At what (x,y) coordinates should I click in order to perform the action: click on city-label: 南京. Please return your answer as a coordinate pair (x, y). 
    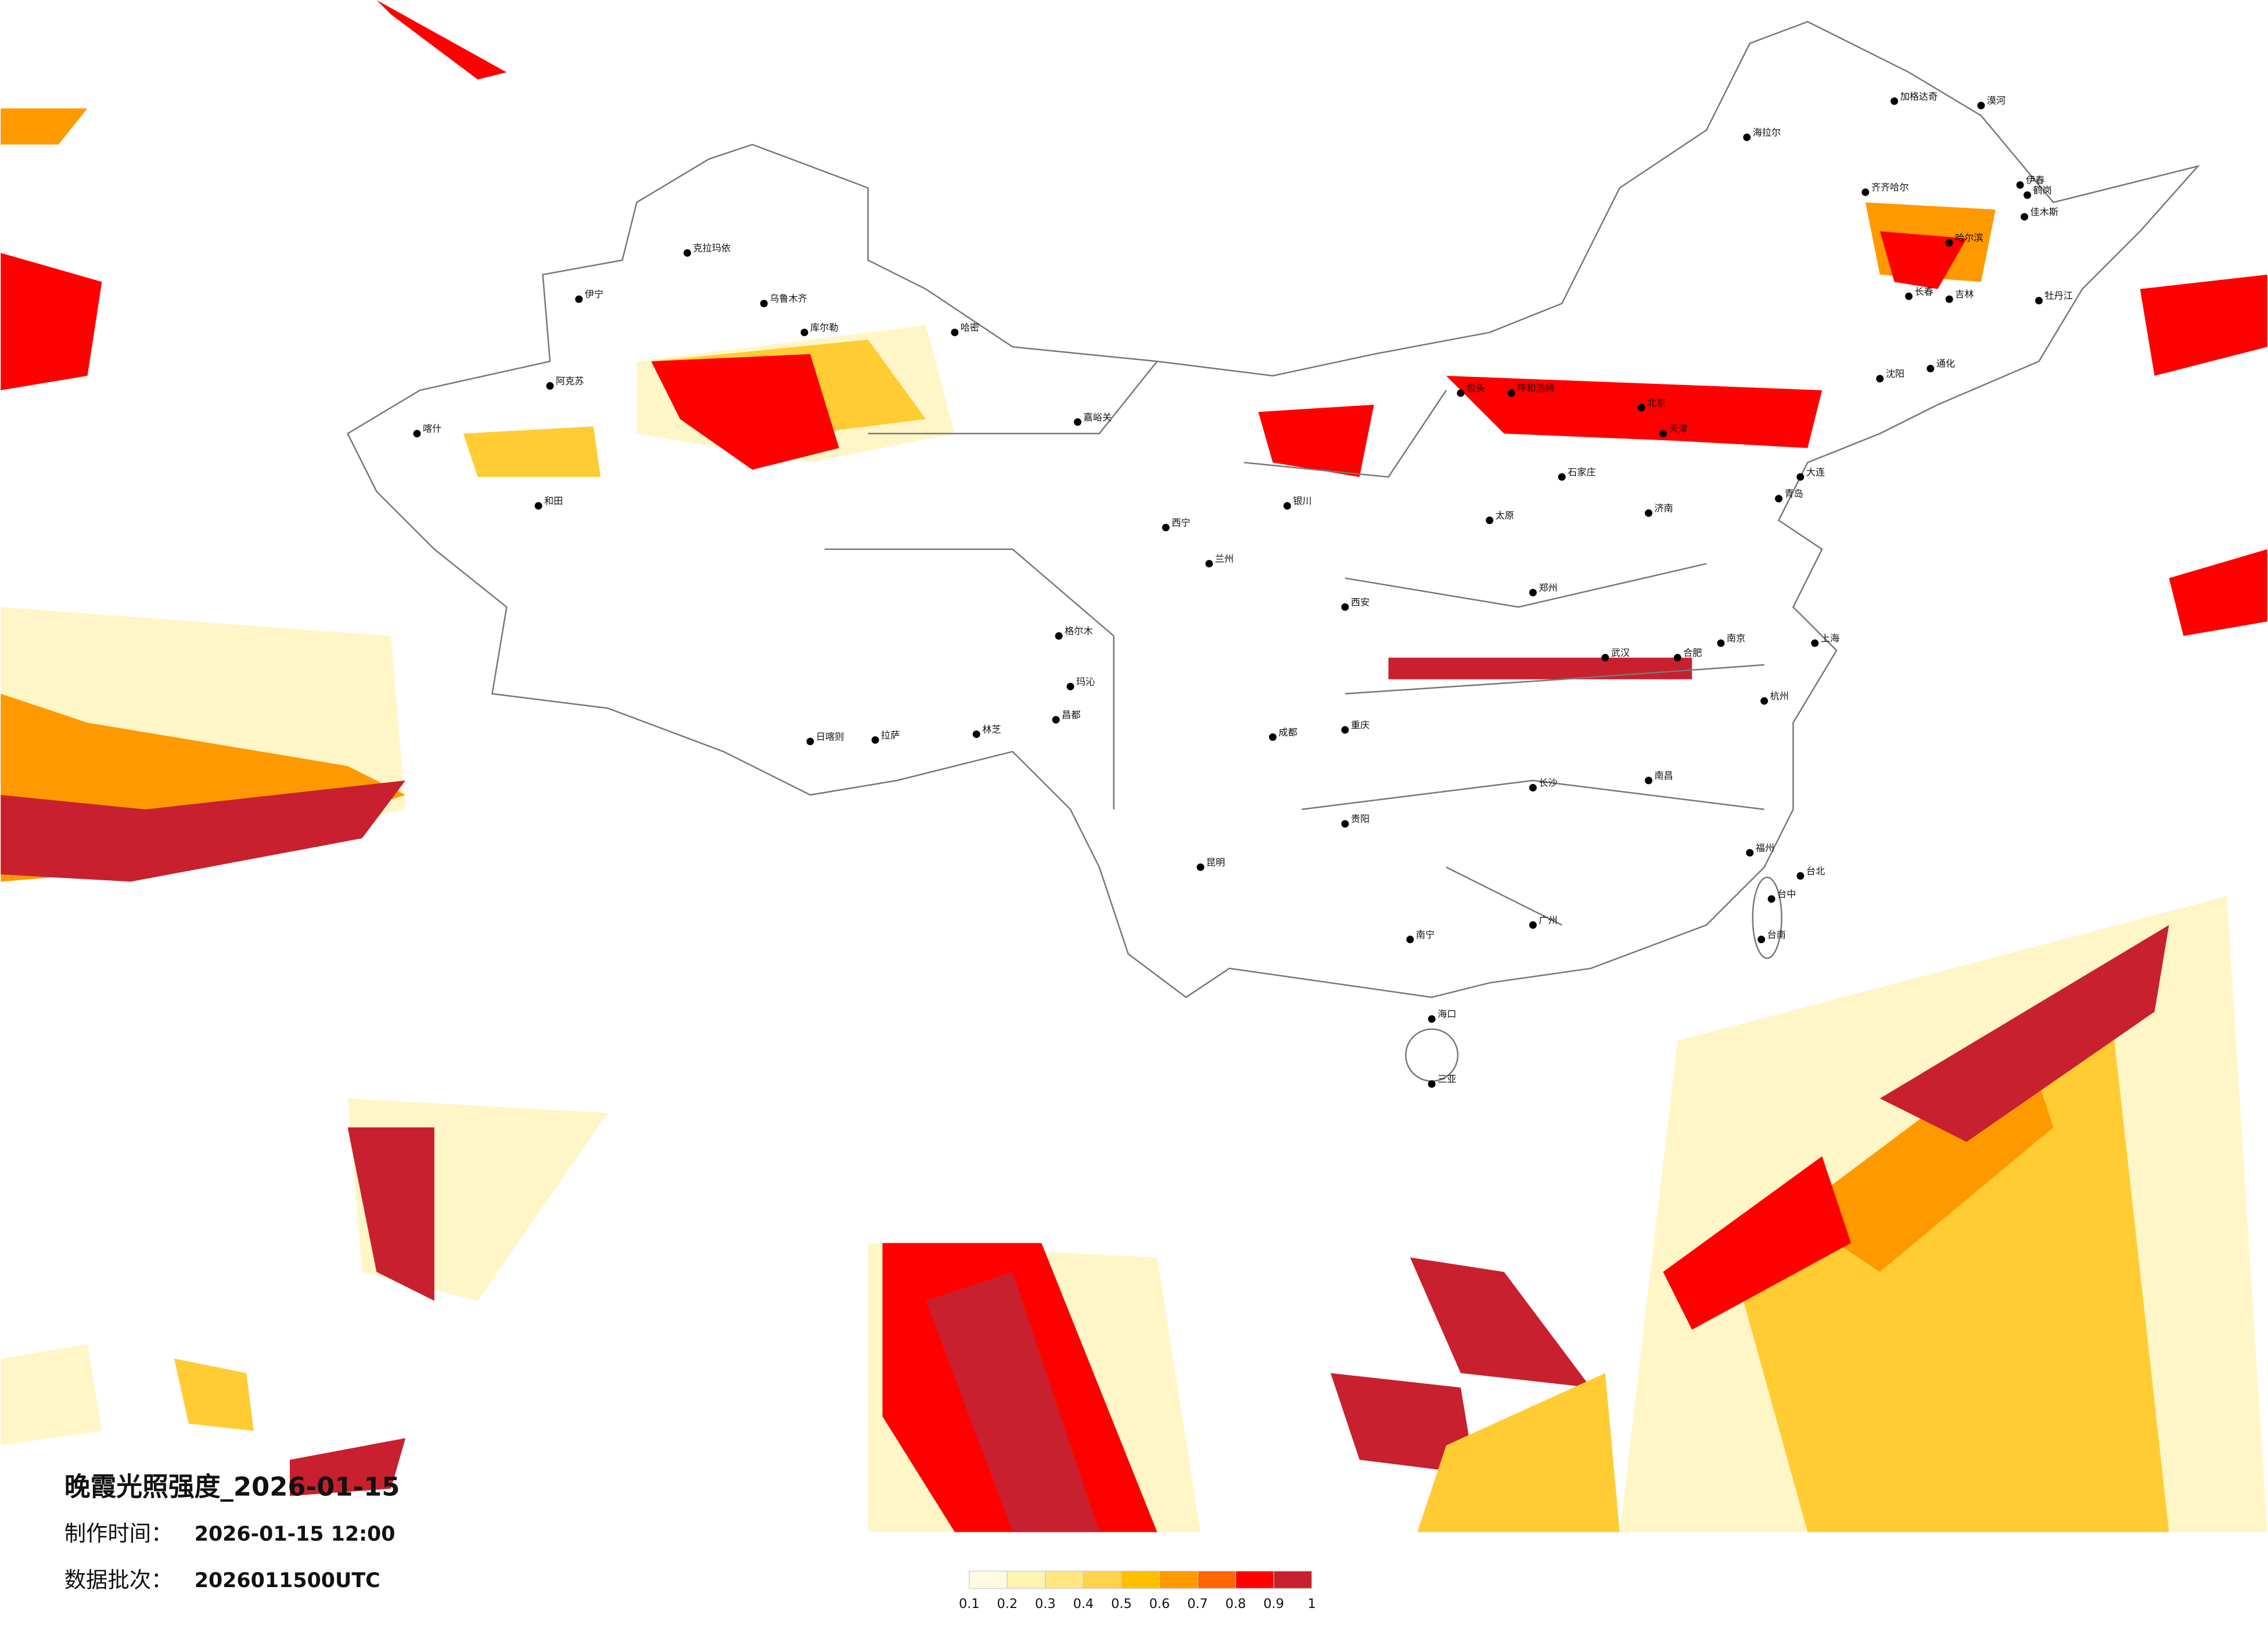
    Looking at the image, I should click on (1736, 639).